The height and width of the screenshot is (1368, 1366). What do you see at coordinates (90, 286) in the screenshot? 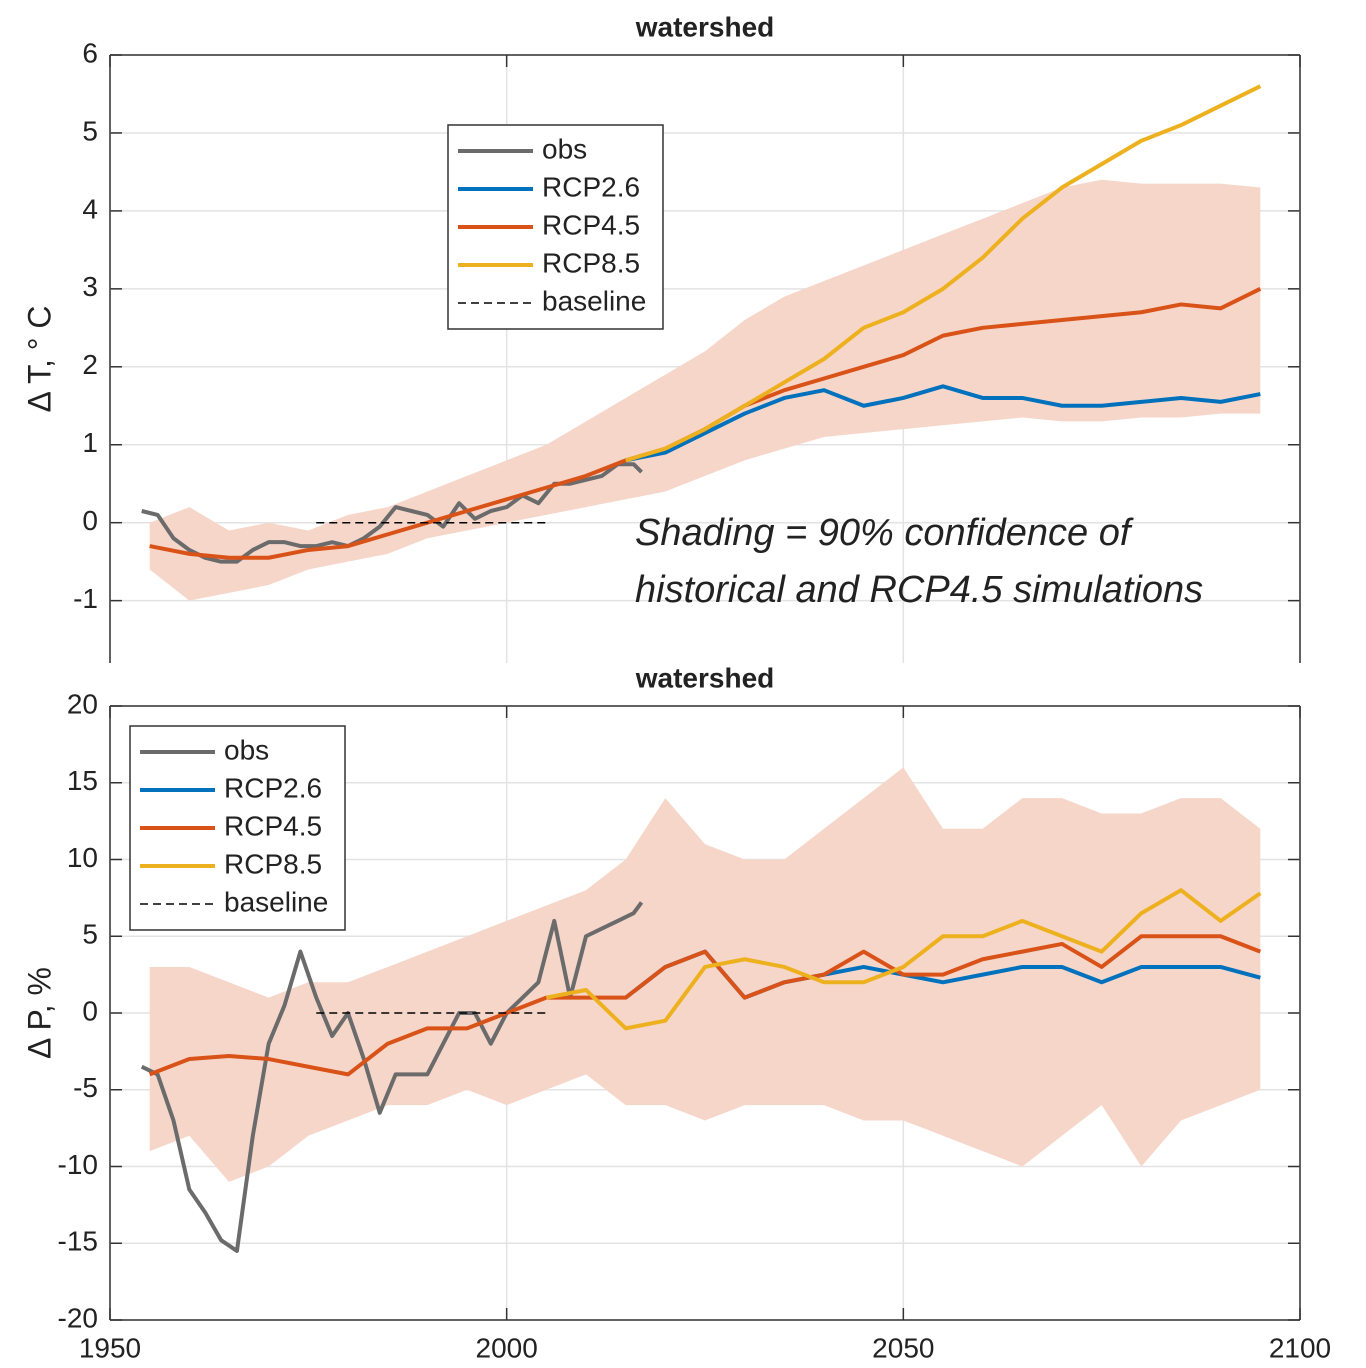
I see `y-tick-label: 3` at bounding box center [90, 286].